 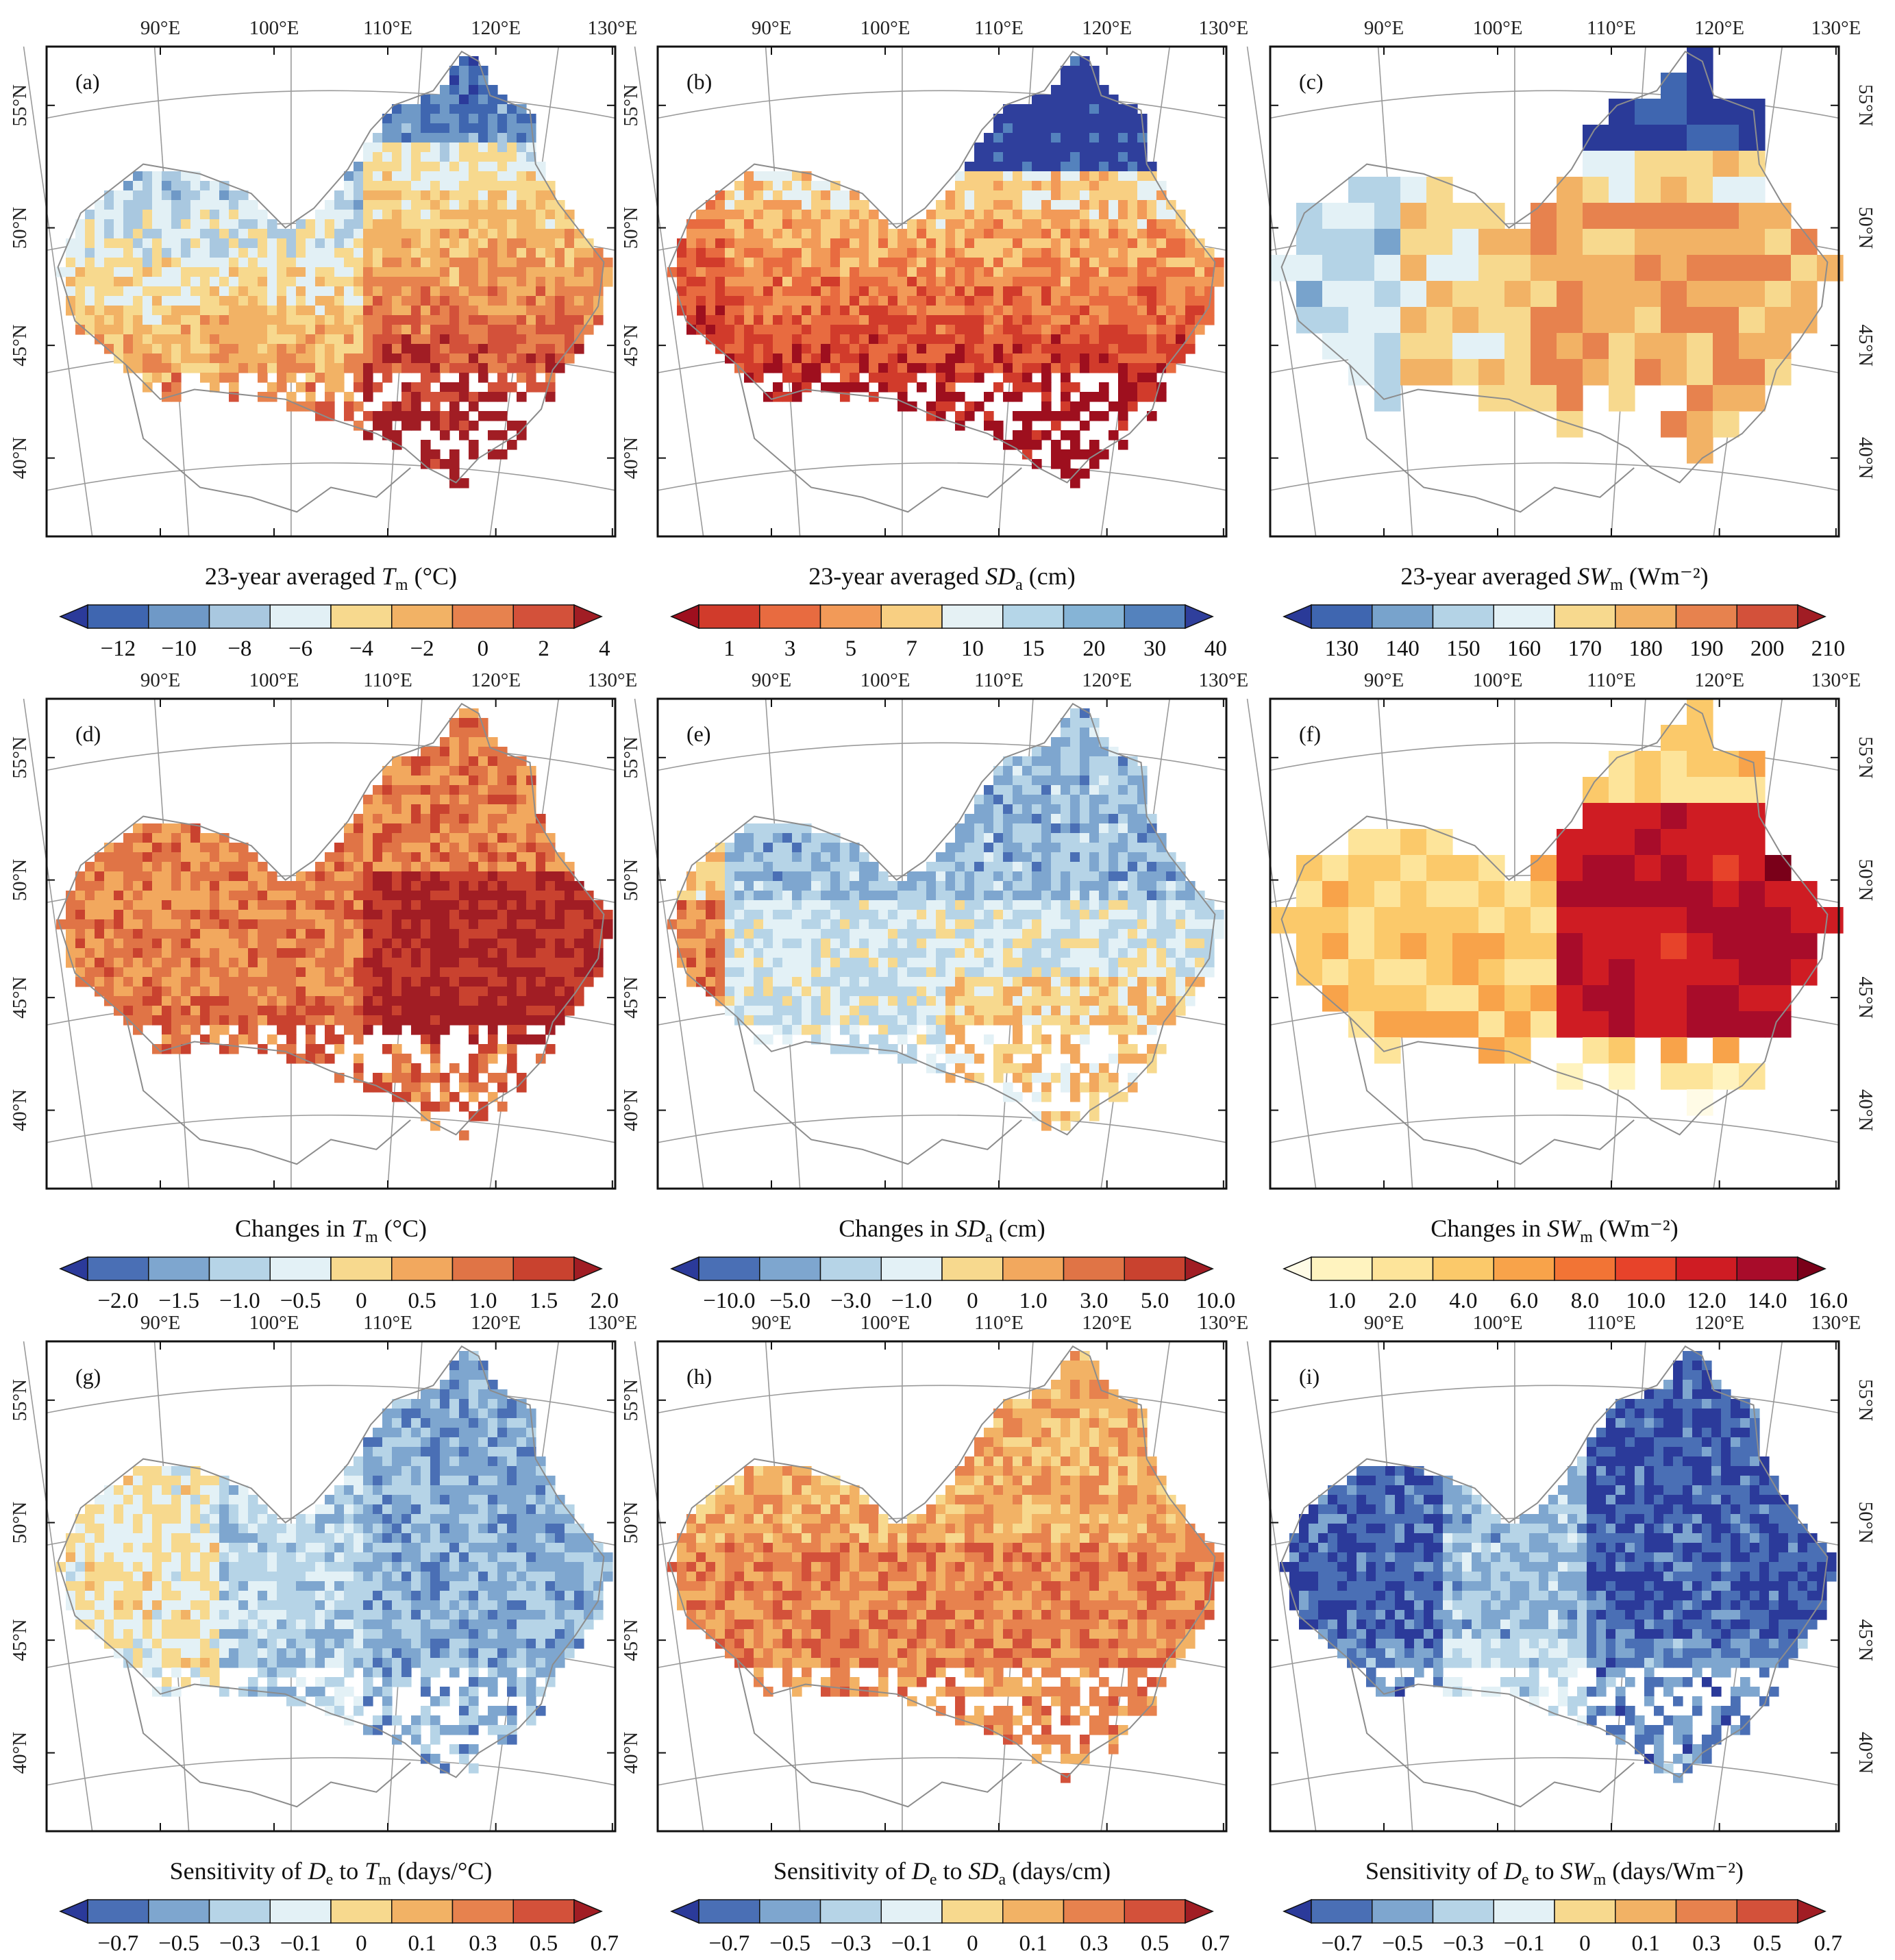 What do you see at coordinates (422, 1268) in the screenshot?
I see `colorbar-segment` at bounding box center [422, 1268].